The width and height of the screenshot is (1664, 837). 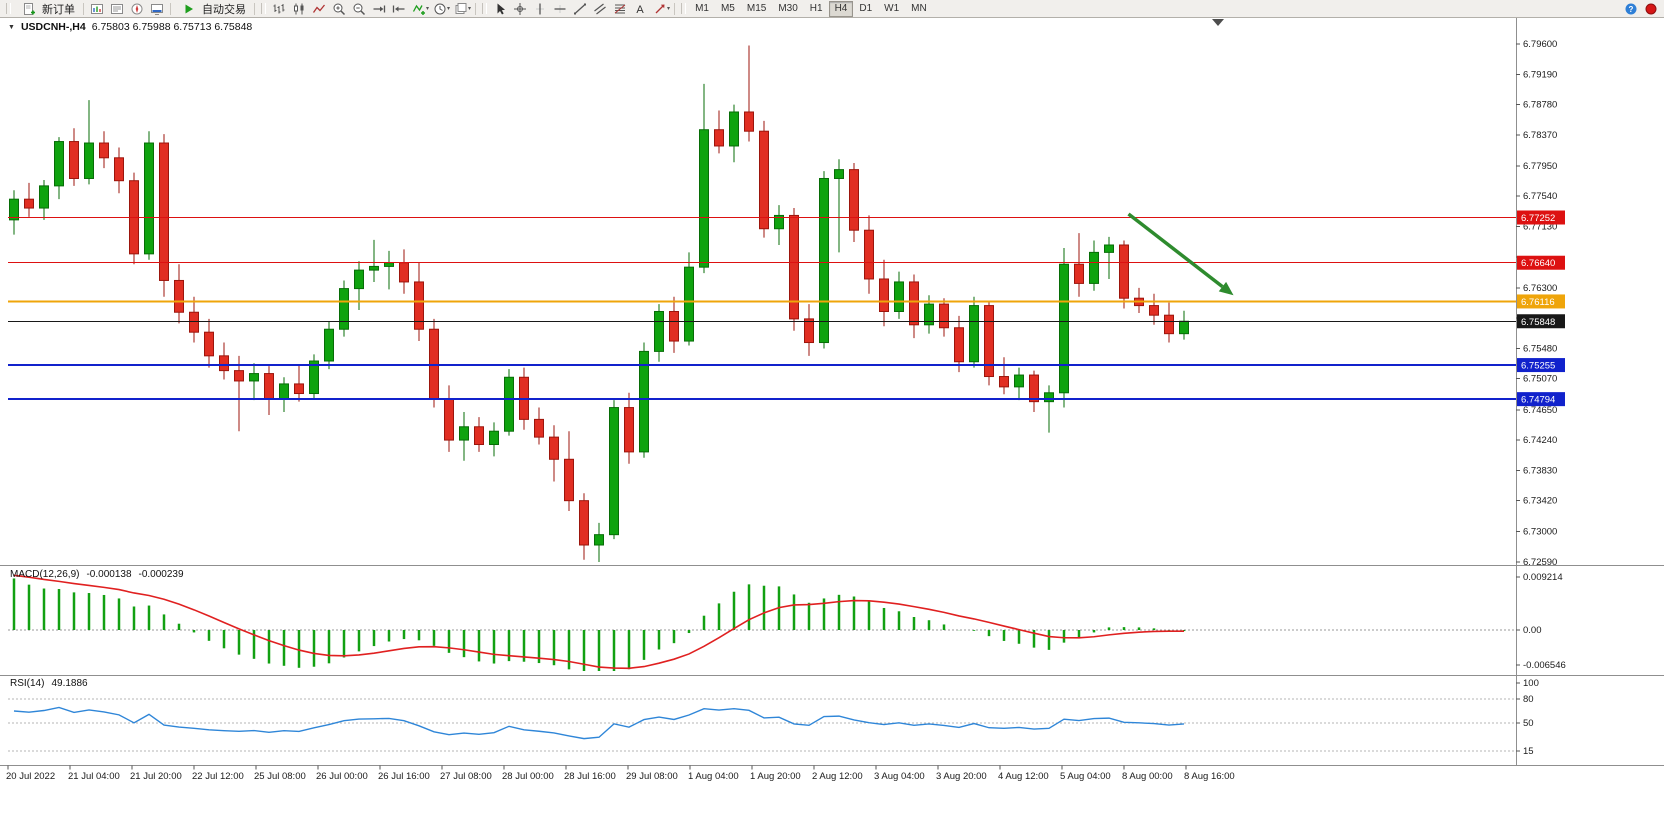 What do you see at coordinates (520, 8) in the screenshot?
I see `crosshair-icon` at bounding box center [520, 8].